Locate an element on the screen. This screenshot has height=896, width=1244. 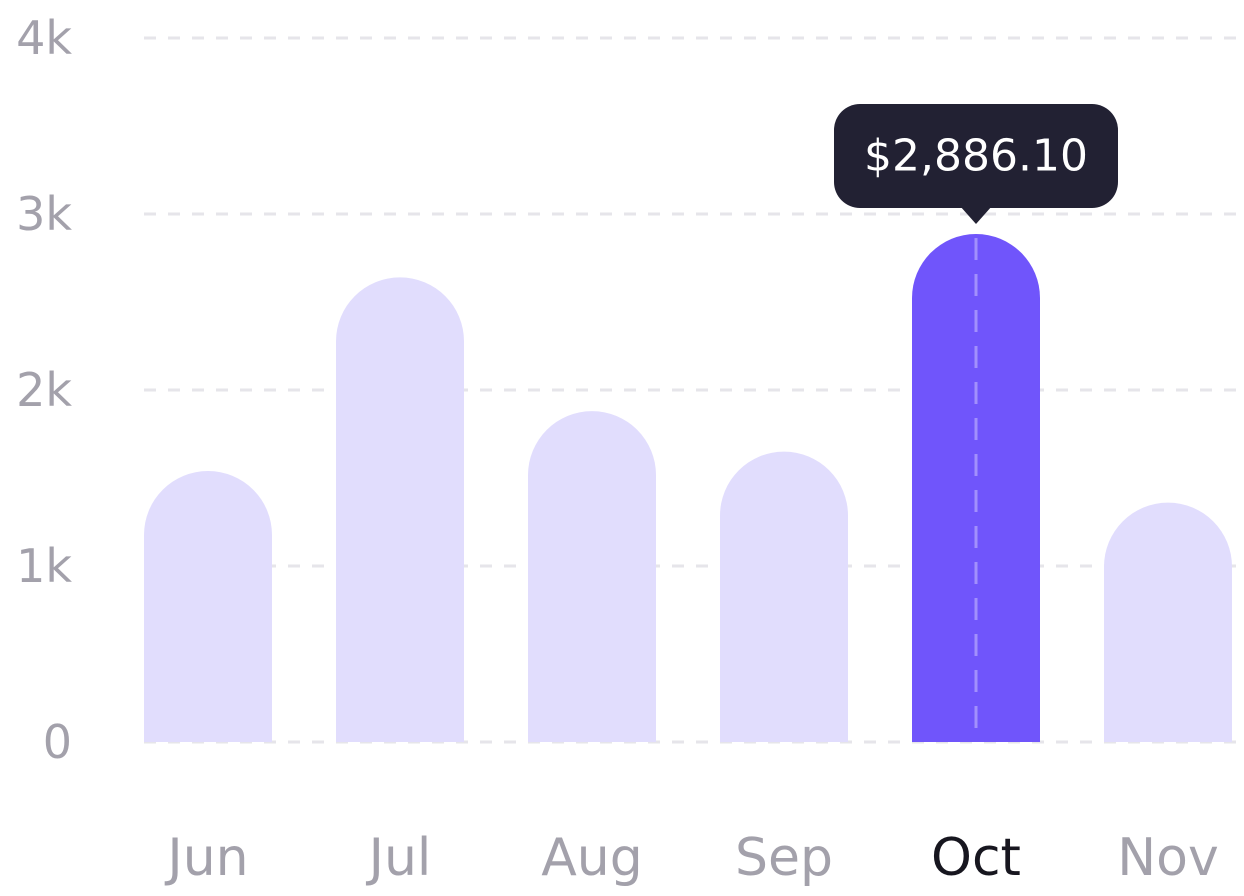
y-tick-label: 2k is located at coordinates (44, 390).